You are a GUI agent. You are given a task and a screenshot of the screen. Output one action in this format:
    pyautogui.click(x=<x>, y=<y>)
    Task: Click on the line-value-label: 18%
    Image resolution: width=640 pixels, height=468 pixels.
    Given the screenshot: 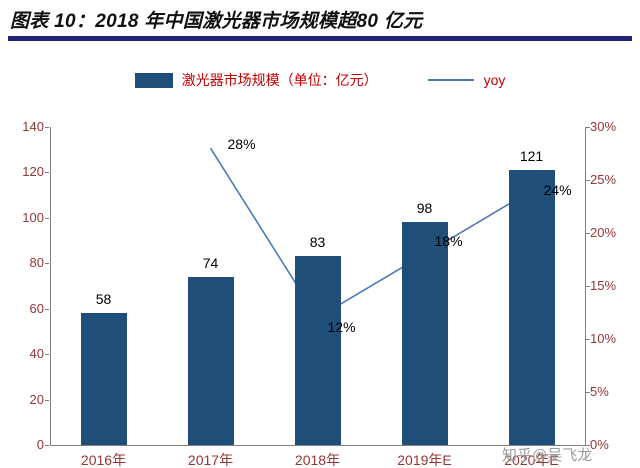 What is the action you would take?
    pyautogui.click(x=448, y=241)
    